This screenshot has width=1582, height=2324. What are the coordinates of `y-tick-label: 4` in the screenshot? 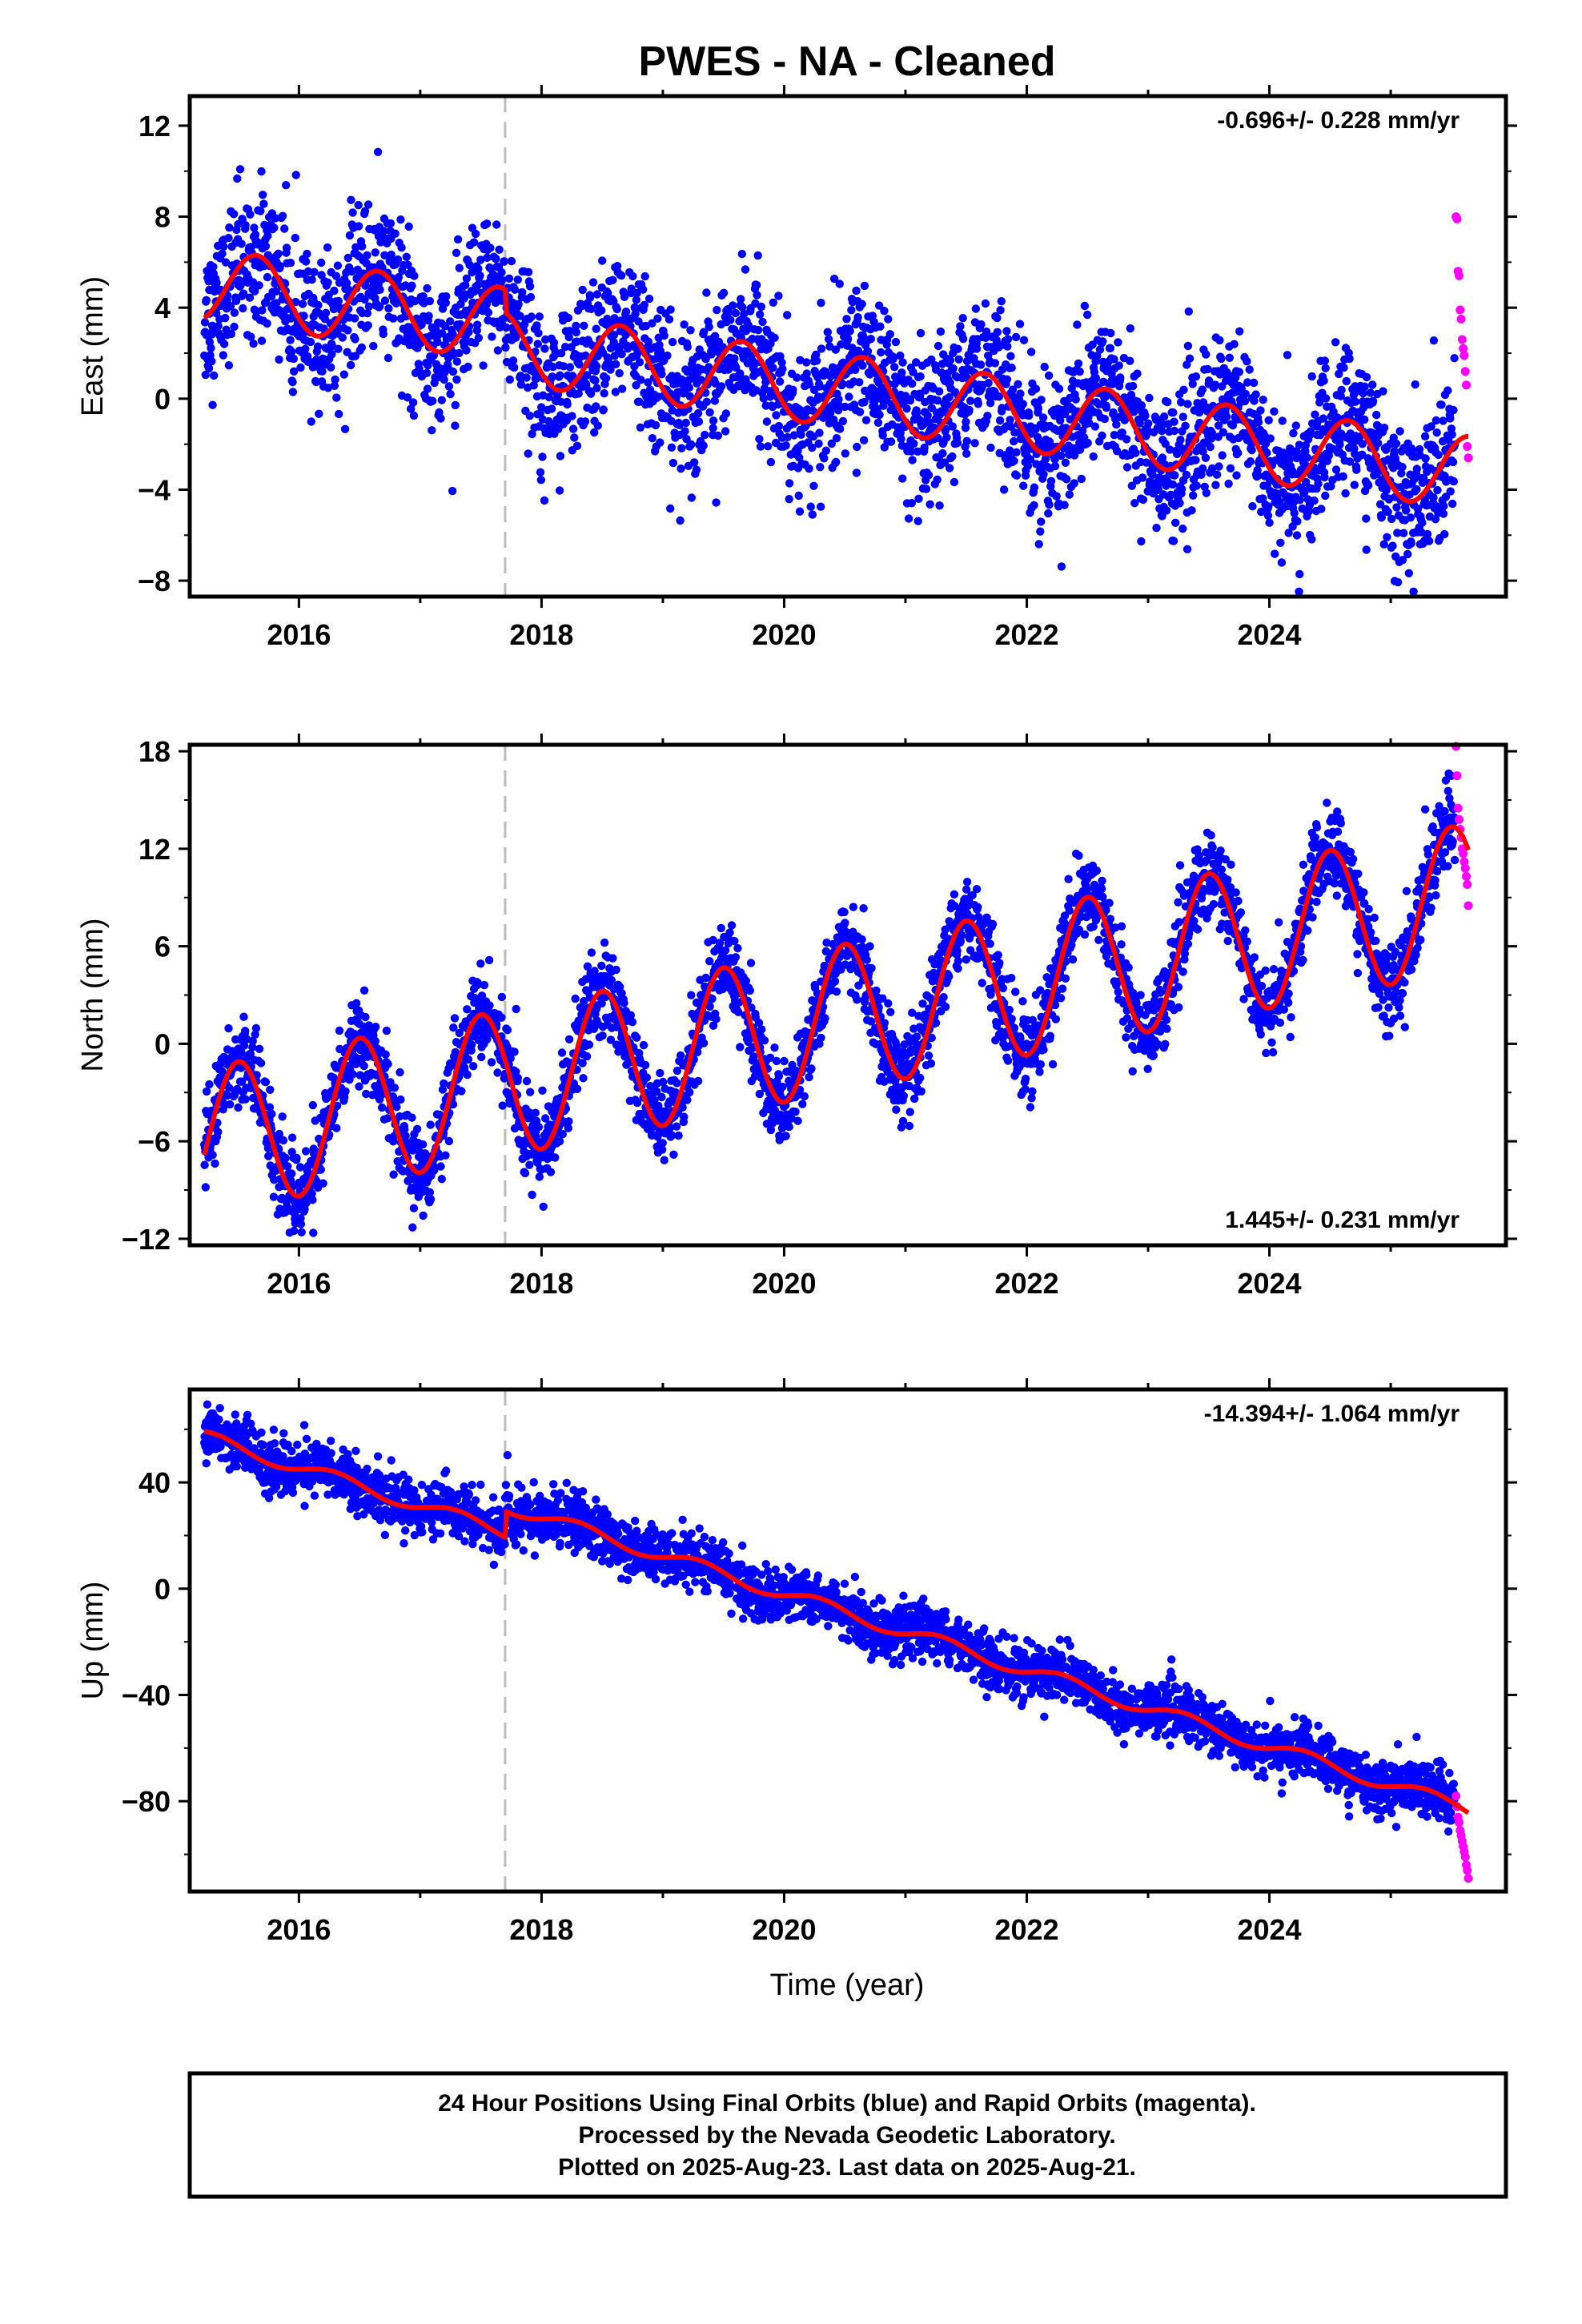 It's located at (163, 308).